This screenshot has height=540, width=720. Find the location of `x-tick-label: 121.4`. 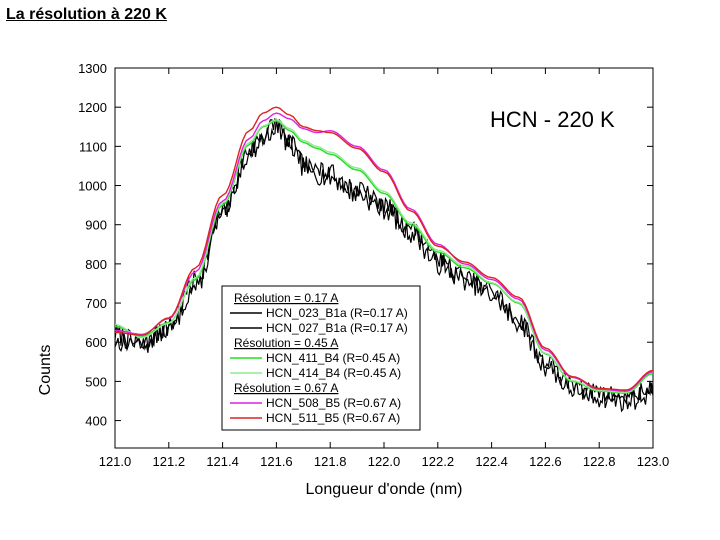

x-tick-label: 121.4 is located at coordinates (222, 461).